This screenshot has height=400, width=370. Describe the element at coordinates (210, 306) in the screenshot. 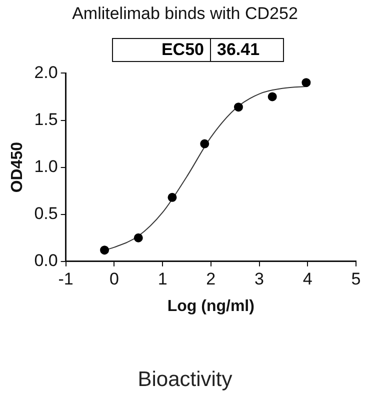

I see `x-axis-title: Log (ng/ml)` at that location.